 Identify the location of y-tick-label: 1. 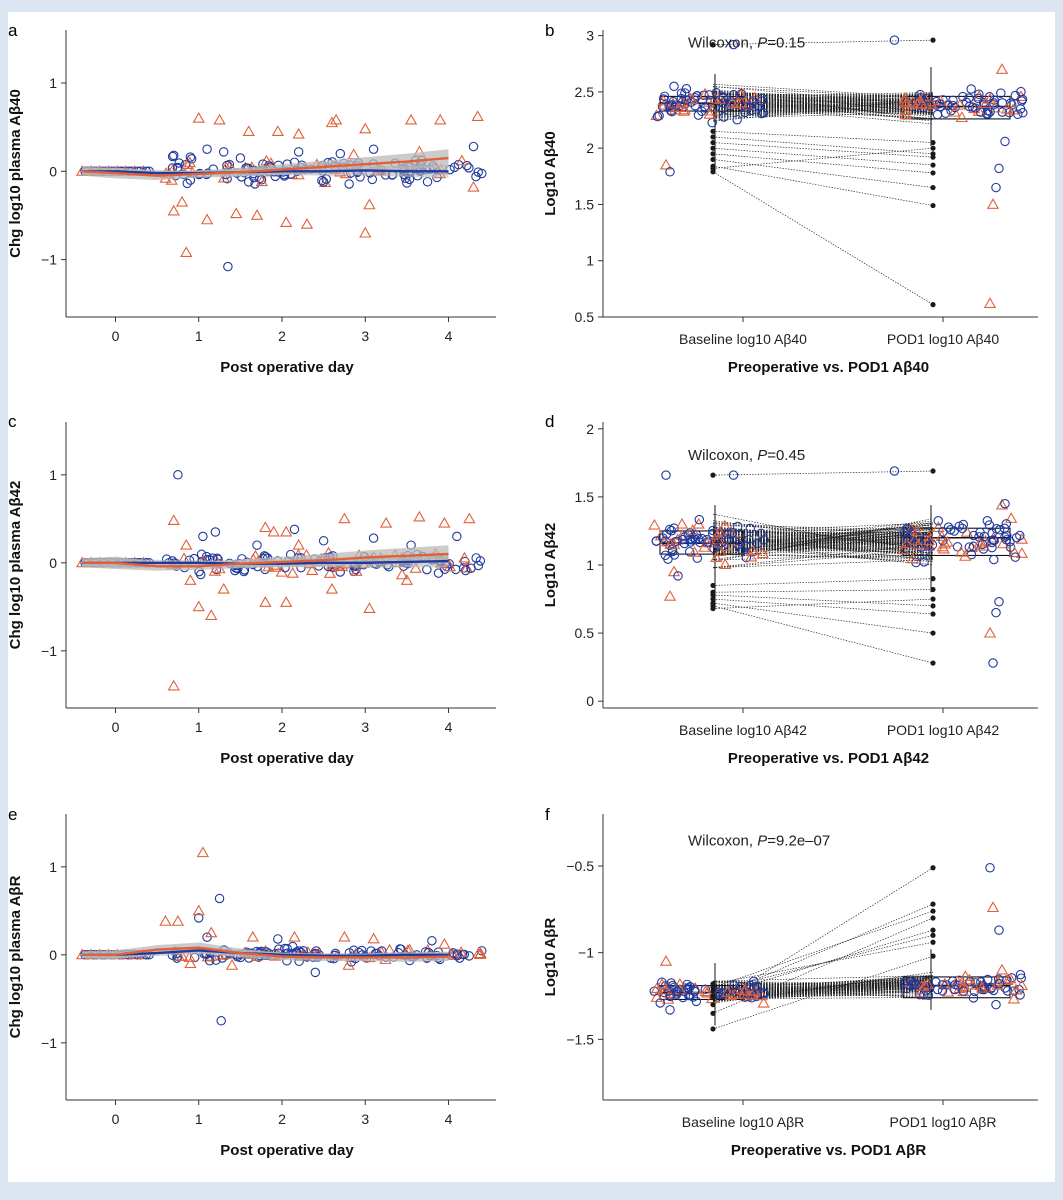
(53, 83).